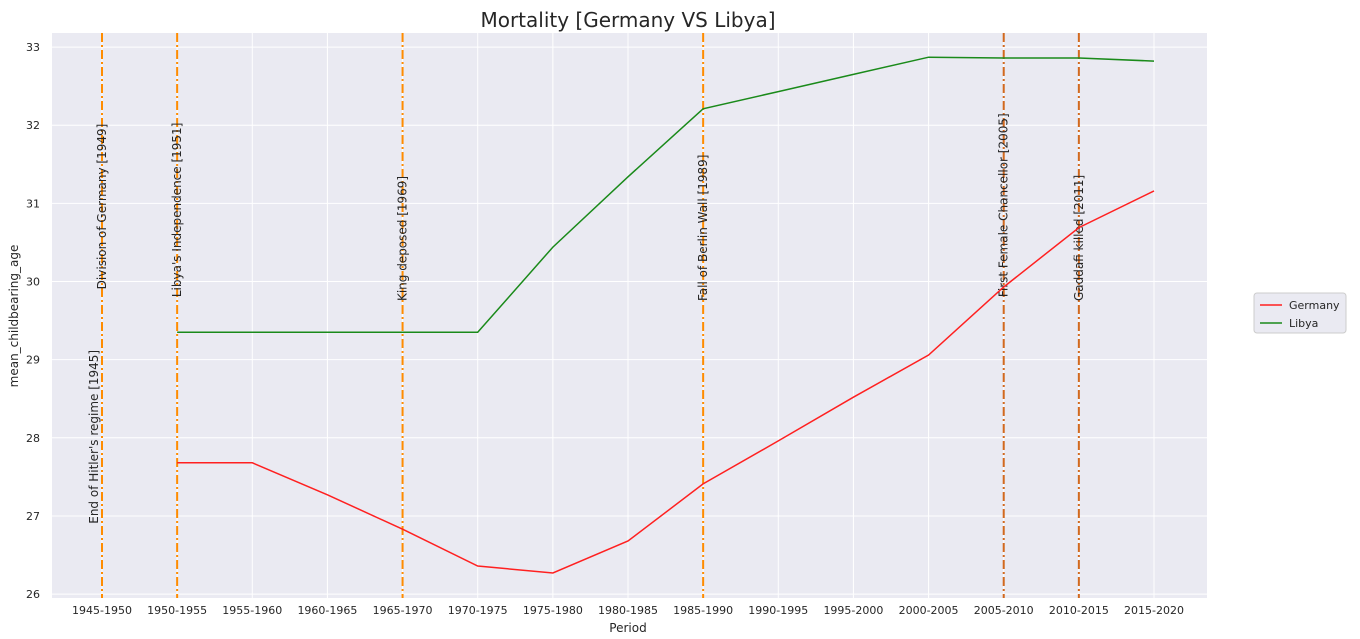 Image resolution: width=1360 pixels, height=639 pixels. What do you see at coordinates (33, 594) in the screenshot?
I see `y-tick-label: 26` at bounding box center [33, 594].